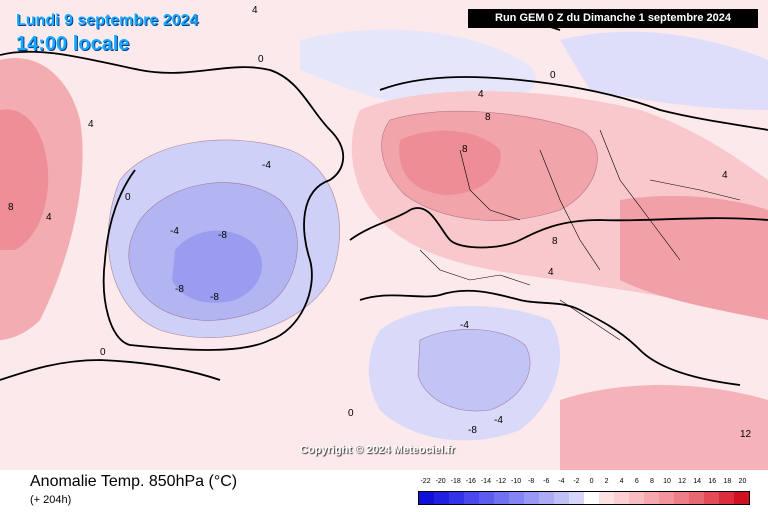 The image size is (768, 512). What do you see at coordinates (501, 481) in the screenshot?
I see `legend-tick-label: -12` at bounding box center [501, 481].